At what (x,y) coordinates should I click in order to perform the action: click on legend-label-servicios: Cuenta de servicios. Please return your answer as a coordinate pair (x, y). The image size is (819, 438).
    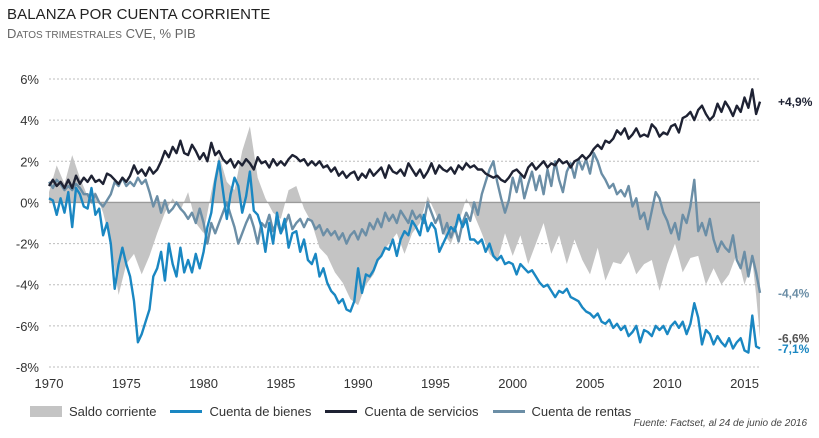
    Looking at the image, I should click on (421, 411).